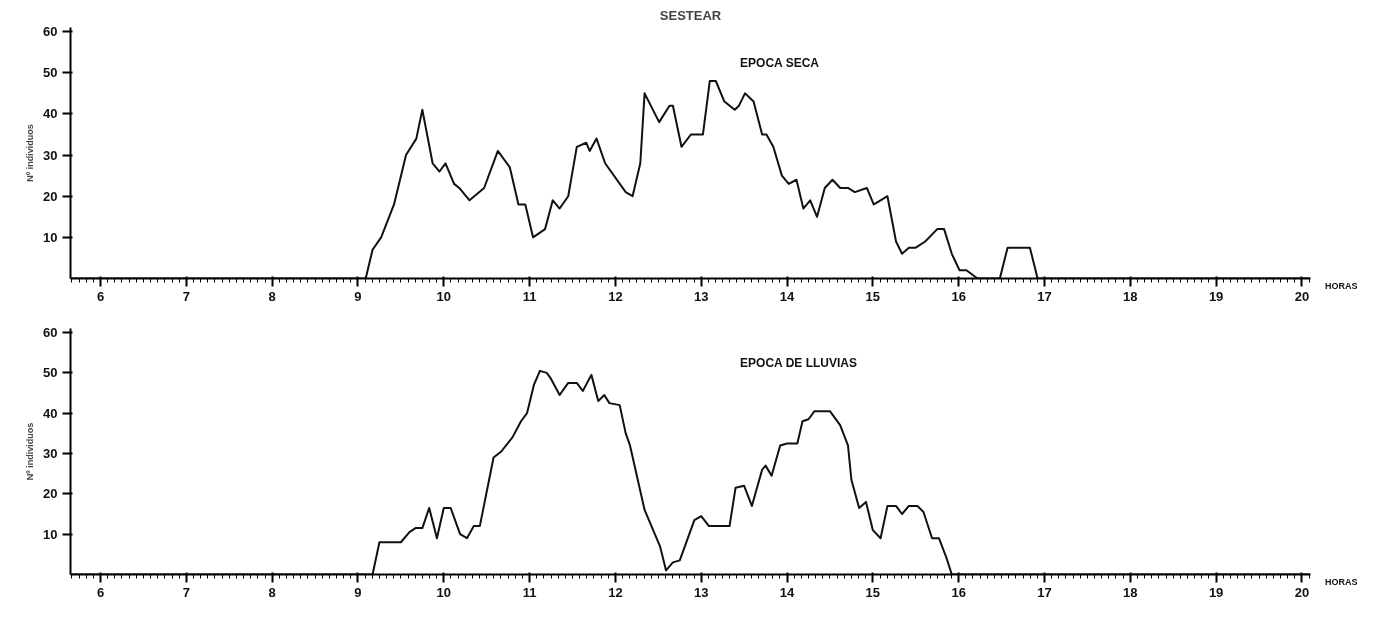  I want to click on annotation: EPOCA DE LLUVIAS, so click(799, 363).